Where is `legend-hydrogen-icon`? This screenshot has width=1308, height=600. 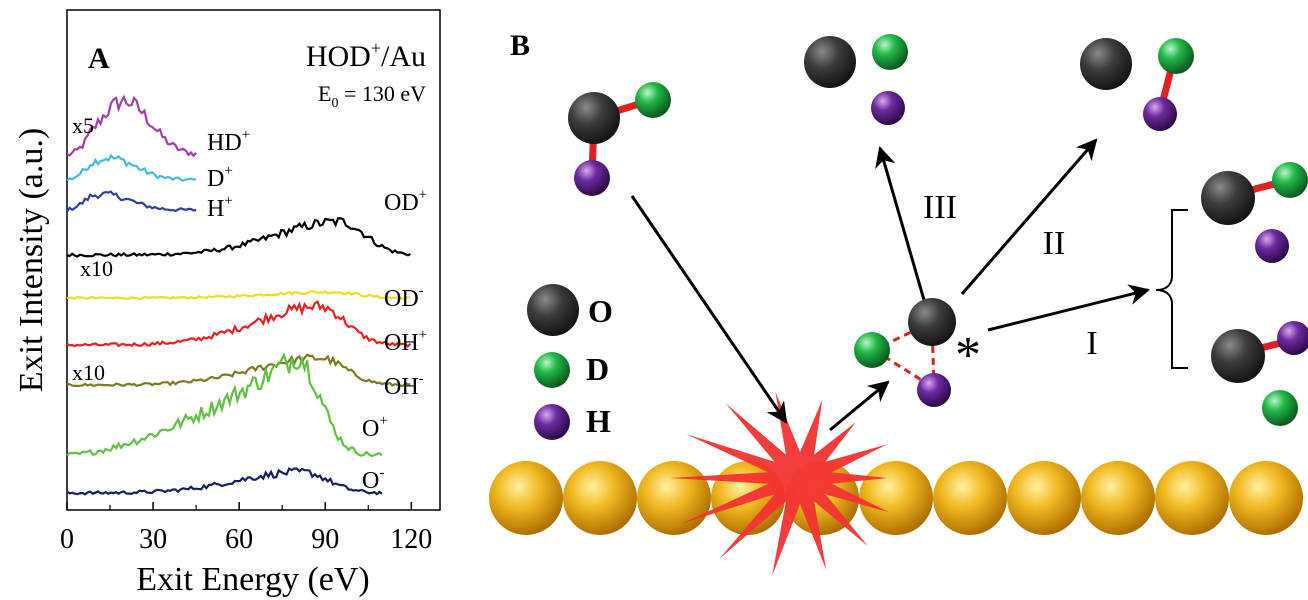 legend-hydrogen-icon is located at coordinates (552, 422).